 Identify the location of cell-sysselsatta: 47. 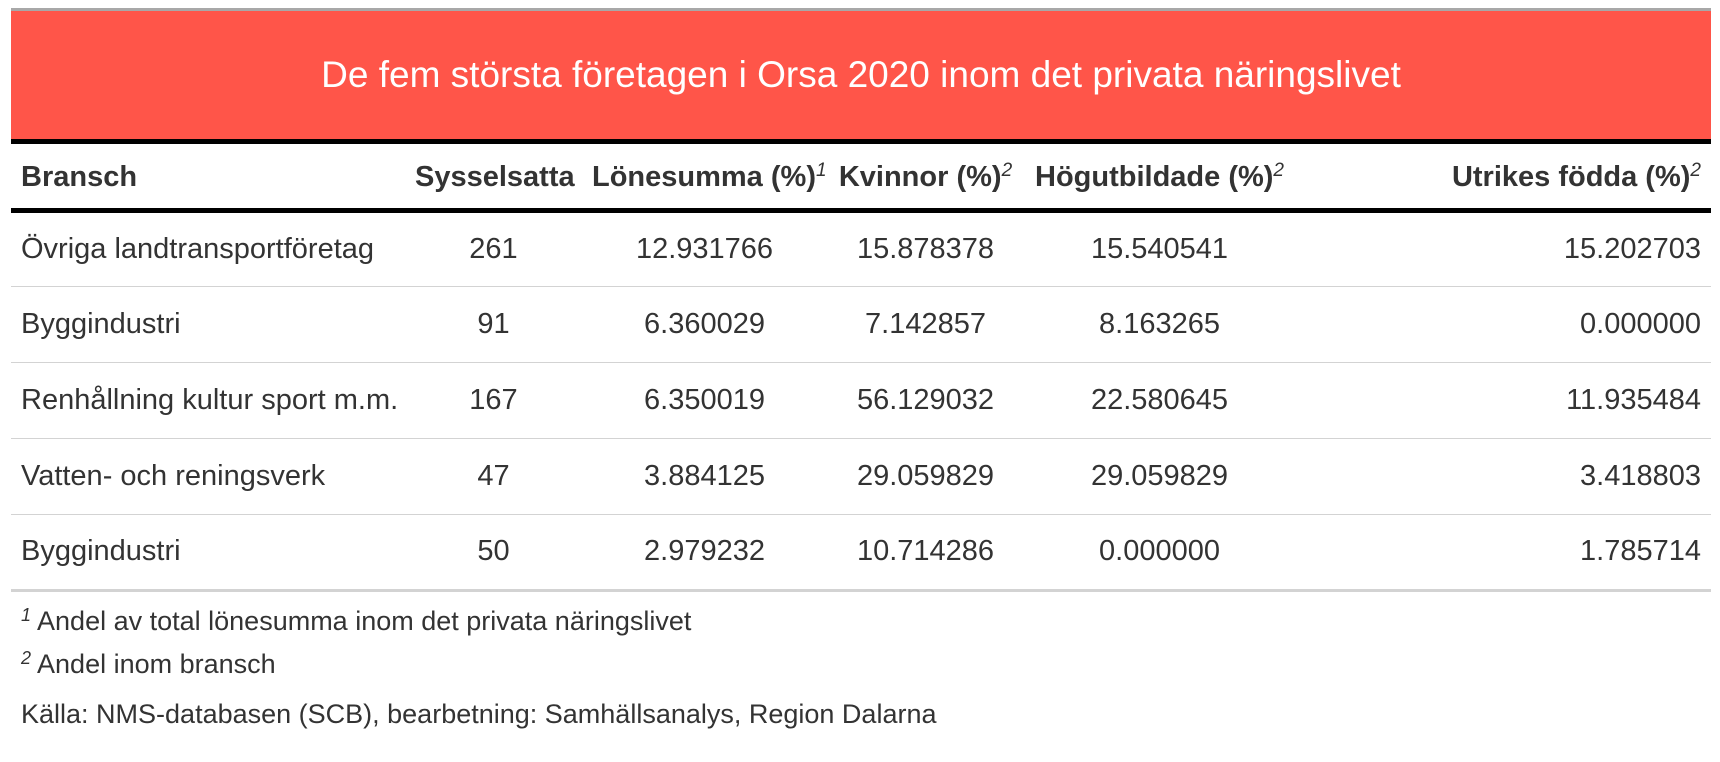
(493, 476).